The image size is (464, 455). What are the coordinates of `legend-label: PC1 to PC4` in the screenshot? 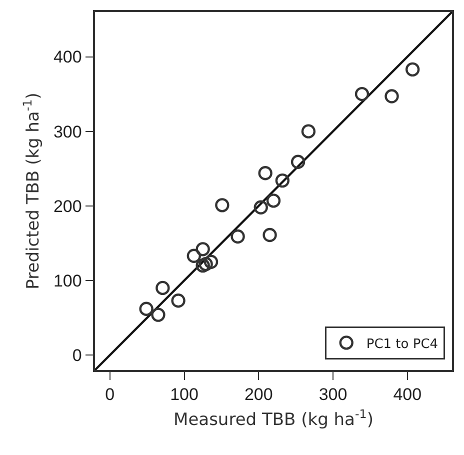 It's located at (402, 344).